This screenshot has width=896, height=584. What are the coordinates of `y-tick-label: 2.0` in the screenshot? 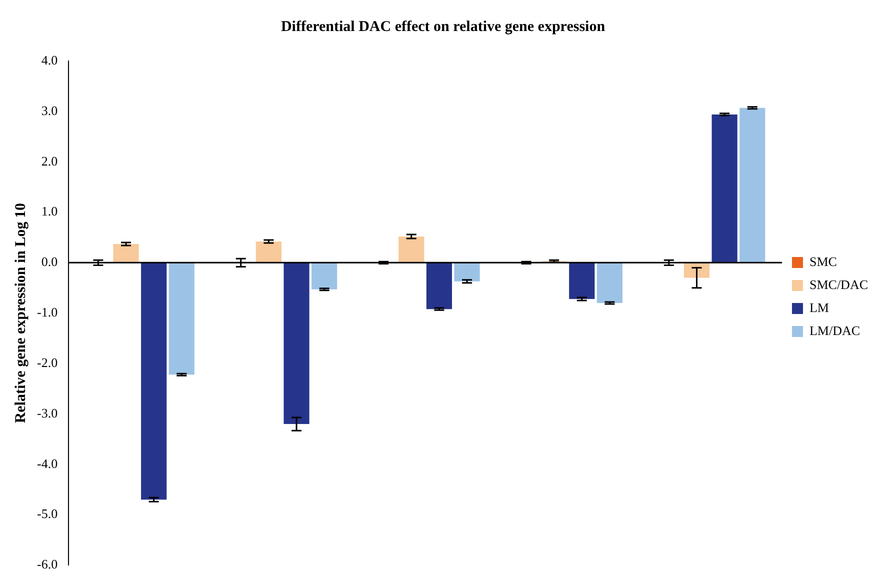 It's located at (49, 160).